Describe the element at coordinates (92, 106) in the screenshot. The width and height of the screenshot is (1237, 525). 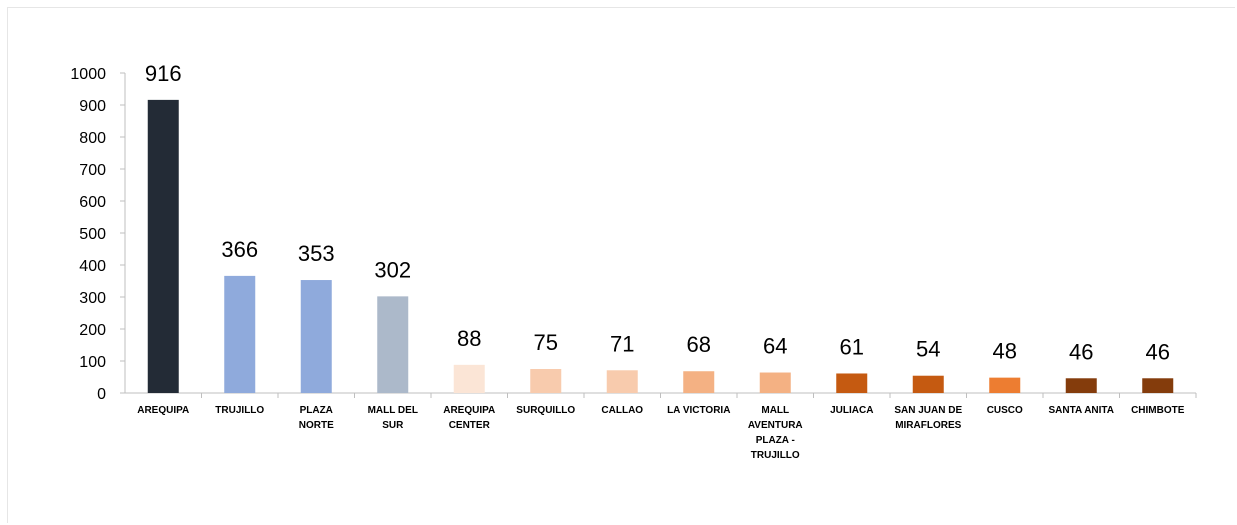
I see `y-tick-label: 900` at that location.